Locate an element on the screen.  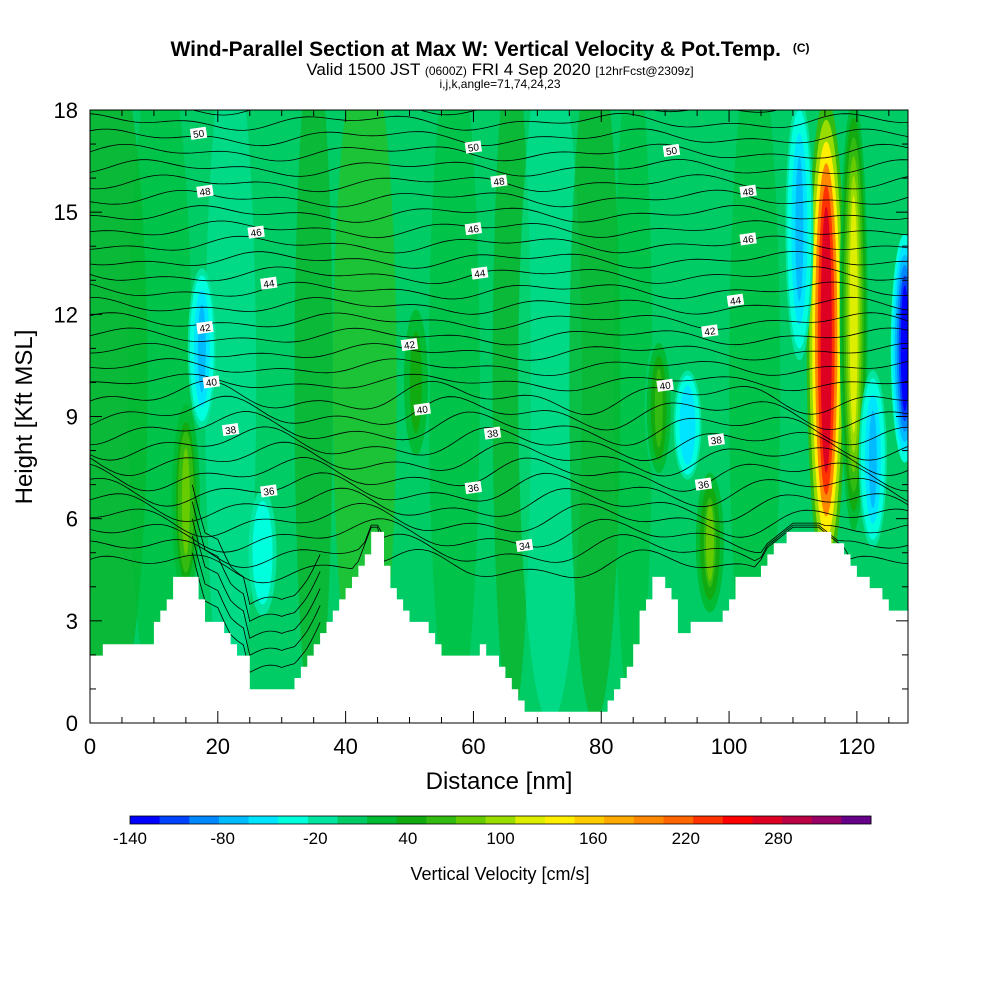
colorbar-tick-label: -20 is located at coordinates (315, 838).